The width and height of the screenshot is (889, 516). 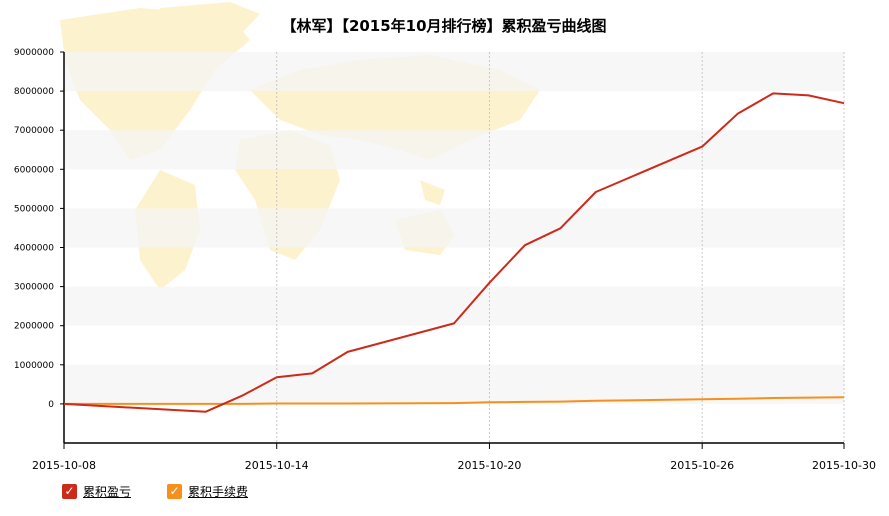 What do you see at coordinates (34, 131) in the screenshot?
I see `y-tick-label: 7000000` at bounding box center [34, 131].